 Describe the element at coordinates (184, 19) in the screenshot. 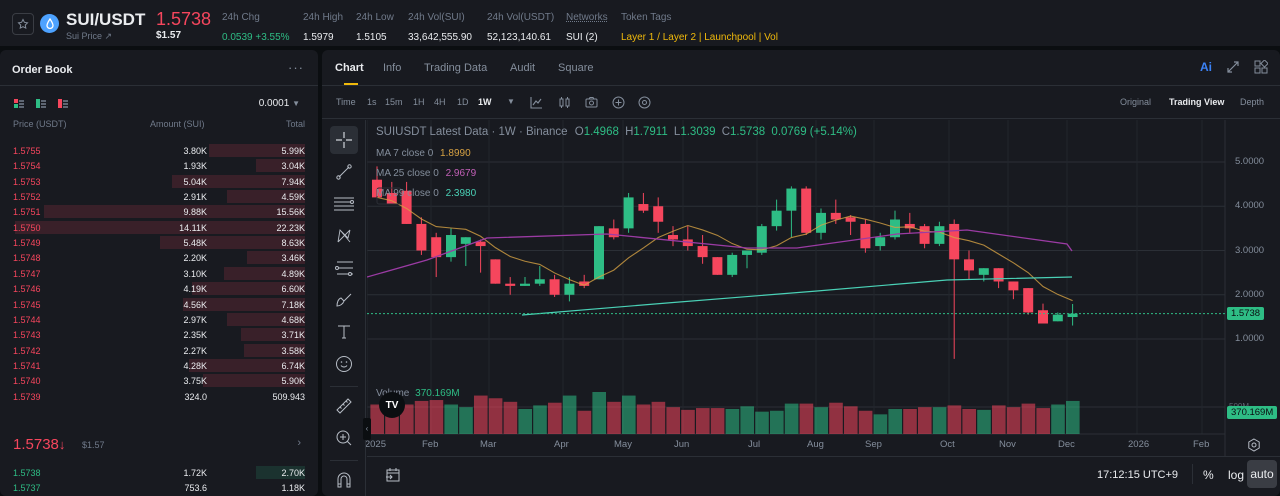

I see `last-price: 1.5738` at that location.